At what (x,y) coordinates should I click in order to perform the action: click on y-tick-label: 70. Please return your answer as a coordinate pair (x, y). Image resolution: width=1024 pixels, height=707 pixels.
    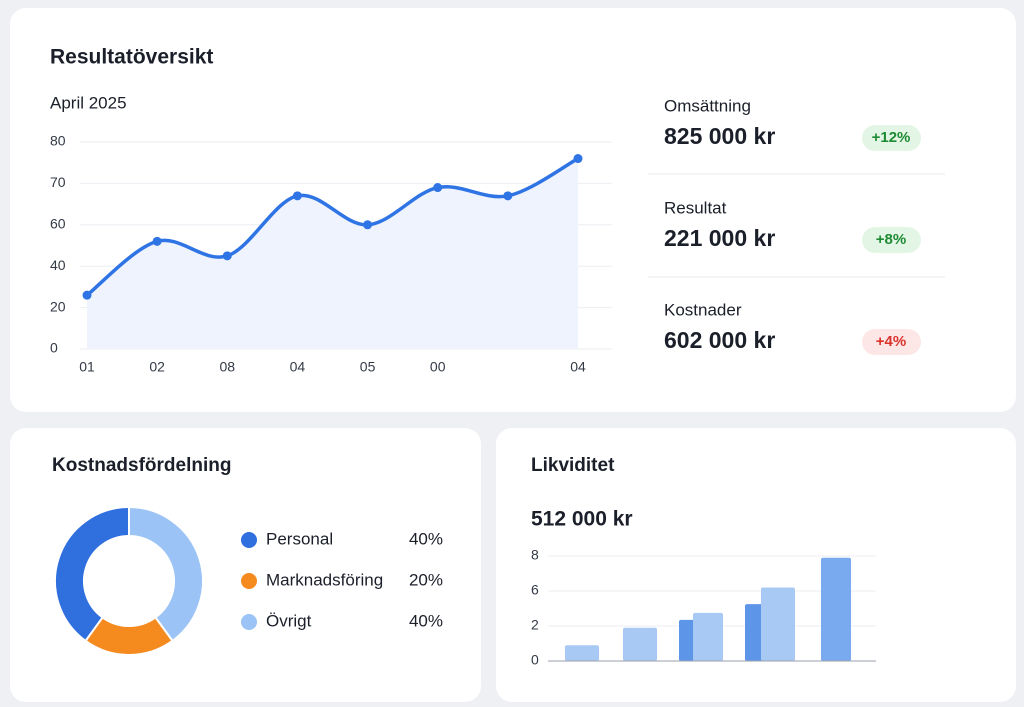
    Looking at the image, I should click on (58, 182).